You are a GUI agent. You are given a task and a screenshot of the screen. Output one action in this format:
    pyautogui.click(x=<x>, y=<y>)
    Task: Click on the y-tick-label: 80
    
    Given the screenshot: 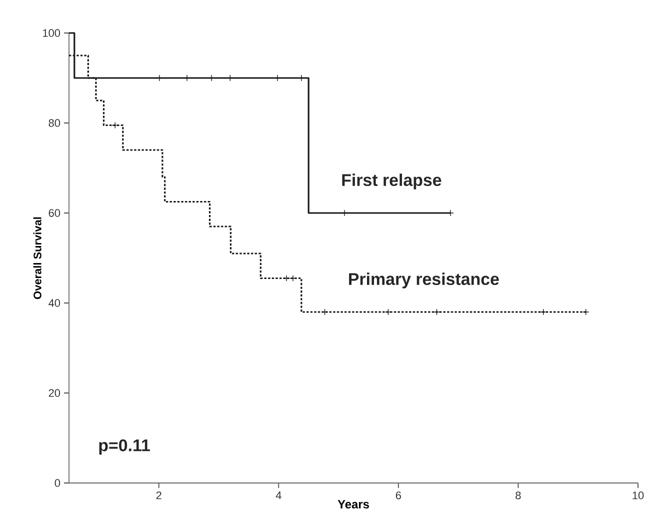 What is the action you would take?
    pyautogui.click(x=54, y=123)
    